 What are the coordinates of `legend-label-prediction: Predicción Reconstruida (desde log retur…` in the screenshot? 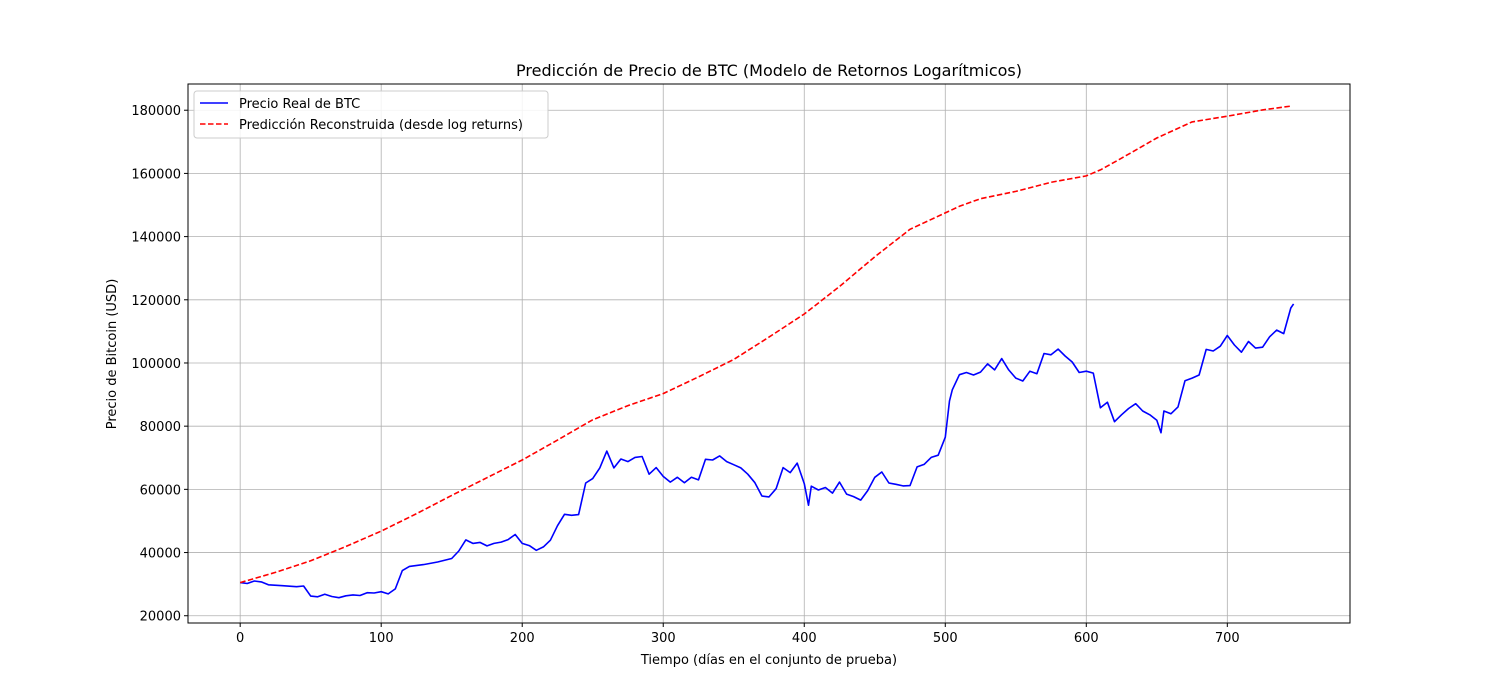 It's located at (381, 125).